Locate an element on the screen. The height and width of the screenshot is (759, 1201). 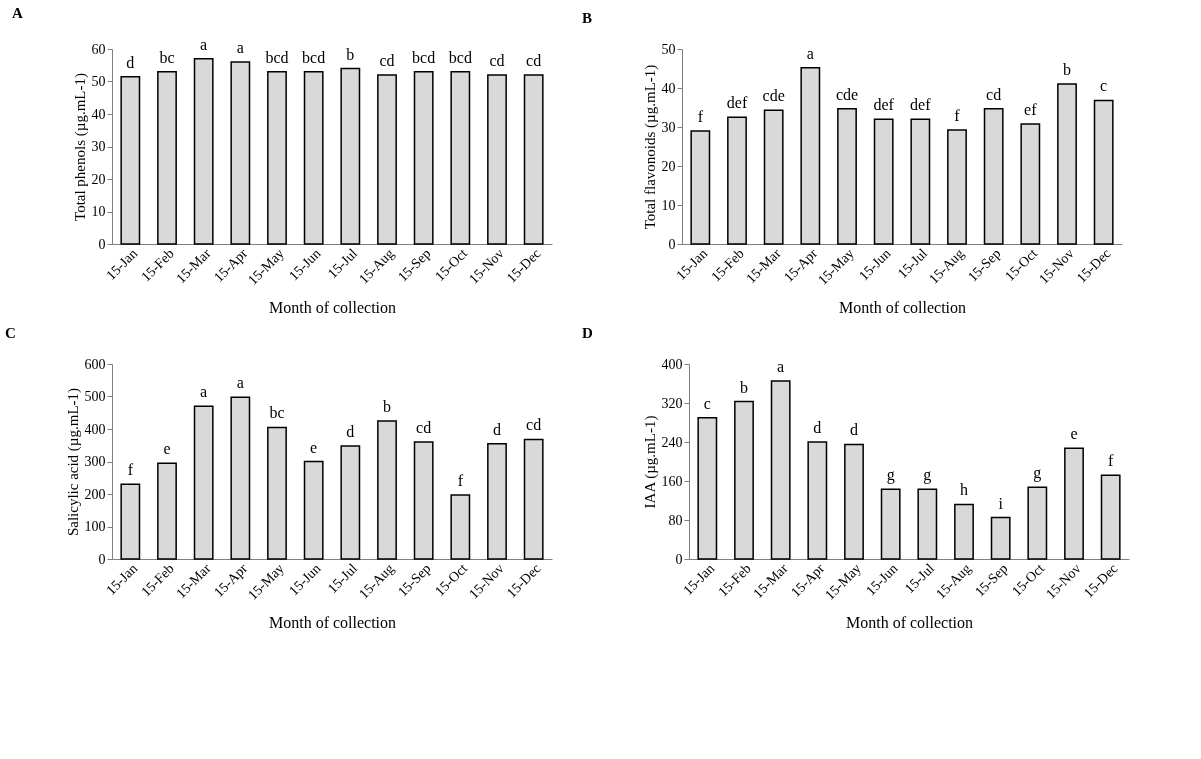
y-axis-title: Total flavonoids (µg.mL-1) is located at coordinates (650, 147).